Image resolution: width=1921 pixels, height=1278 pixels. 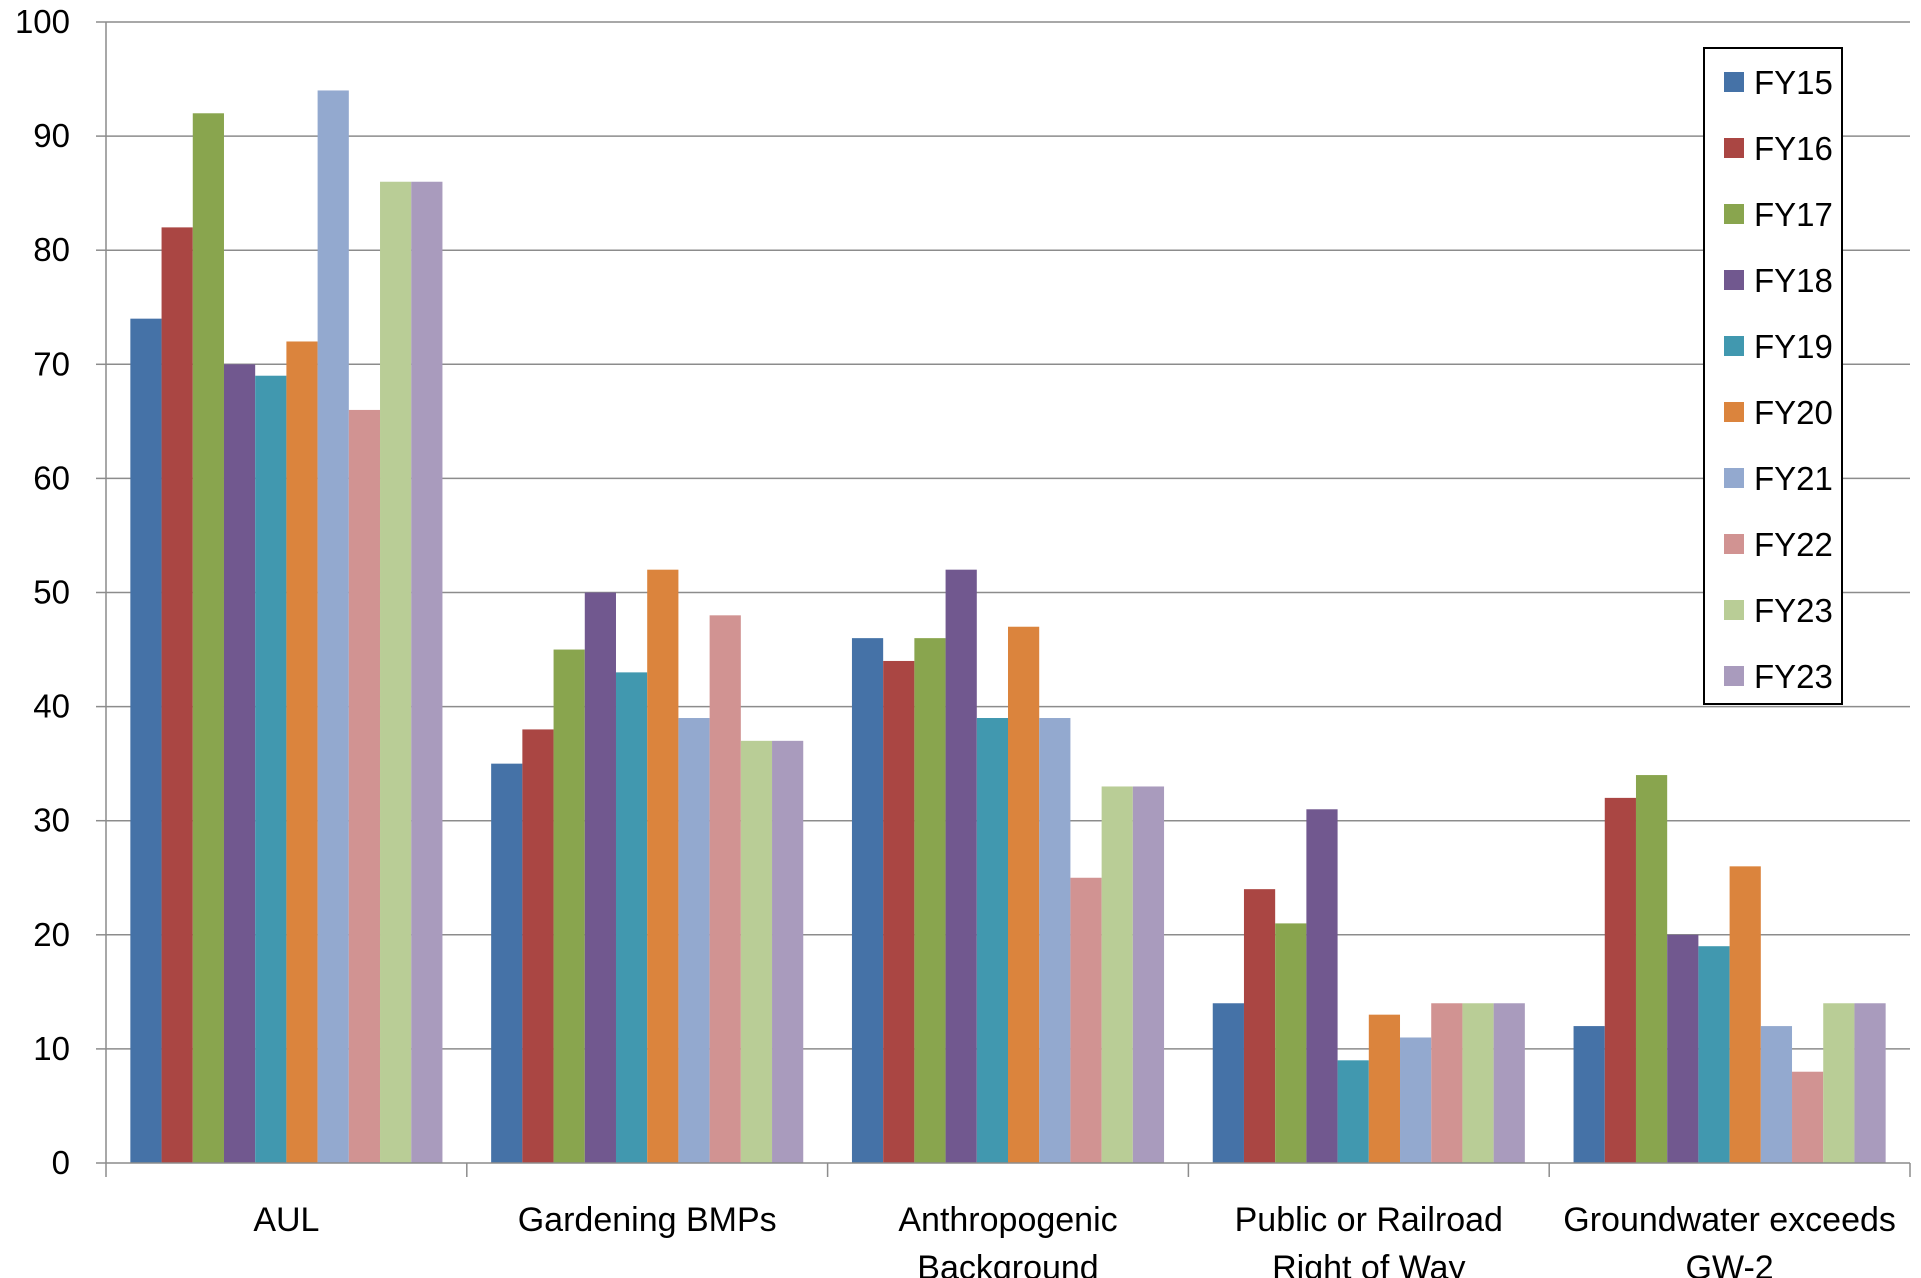 What do you see at coordinates (51, 249) in the screenshot?
I see `y-tick-label: 80` at bounding box center [51, 249].